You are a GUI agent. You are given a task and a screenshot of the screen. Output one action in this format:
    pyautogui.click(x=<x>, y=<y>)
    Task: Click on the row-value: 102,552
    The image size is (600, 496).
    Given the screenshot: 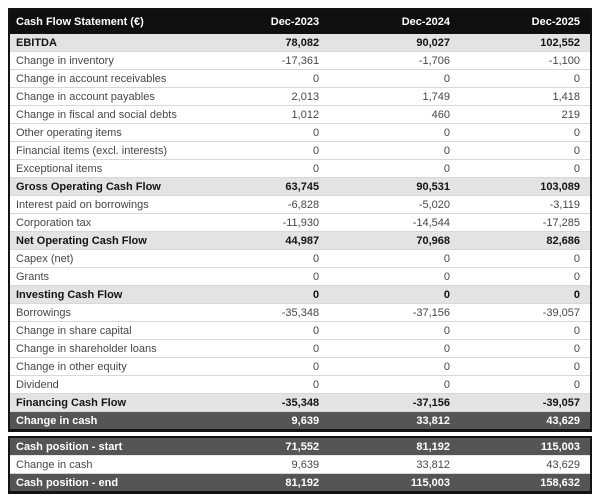 What is the action you would take?
    pyautogui.click(x=525, y=43)
    